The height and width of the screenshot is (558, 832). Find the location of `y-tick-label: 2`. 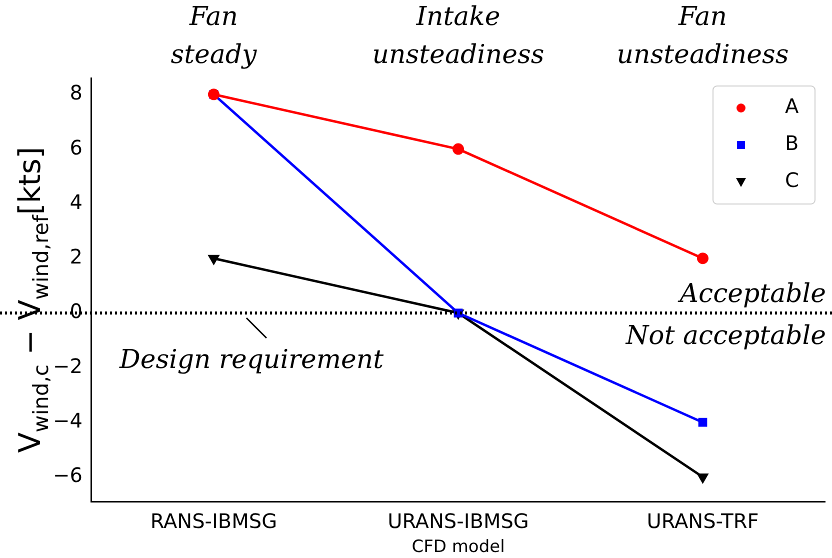

y-tick-label: 2 is located at coordinates (76, 256).